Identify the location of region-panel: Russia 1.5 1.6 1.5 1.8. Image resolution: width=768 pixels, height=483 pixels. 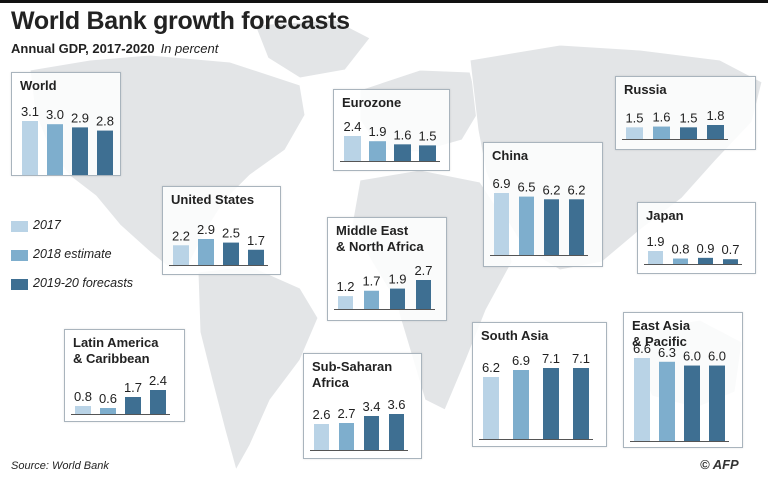
(685, 113).